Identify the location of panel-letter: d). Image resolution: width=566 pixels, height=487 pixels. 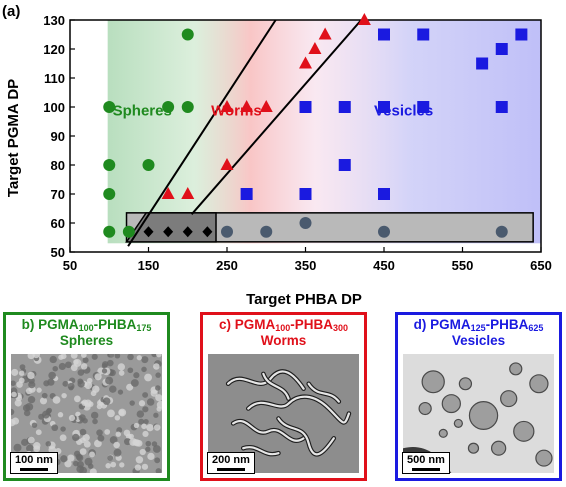
(420, 324).